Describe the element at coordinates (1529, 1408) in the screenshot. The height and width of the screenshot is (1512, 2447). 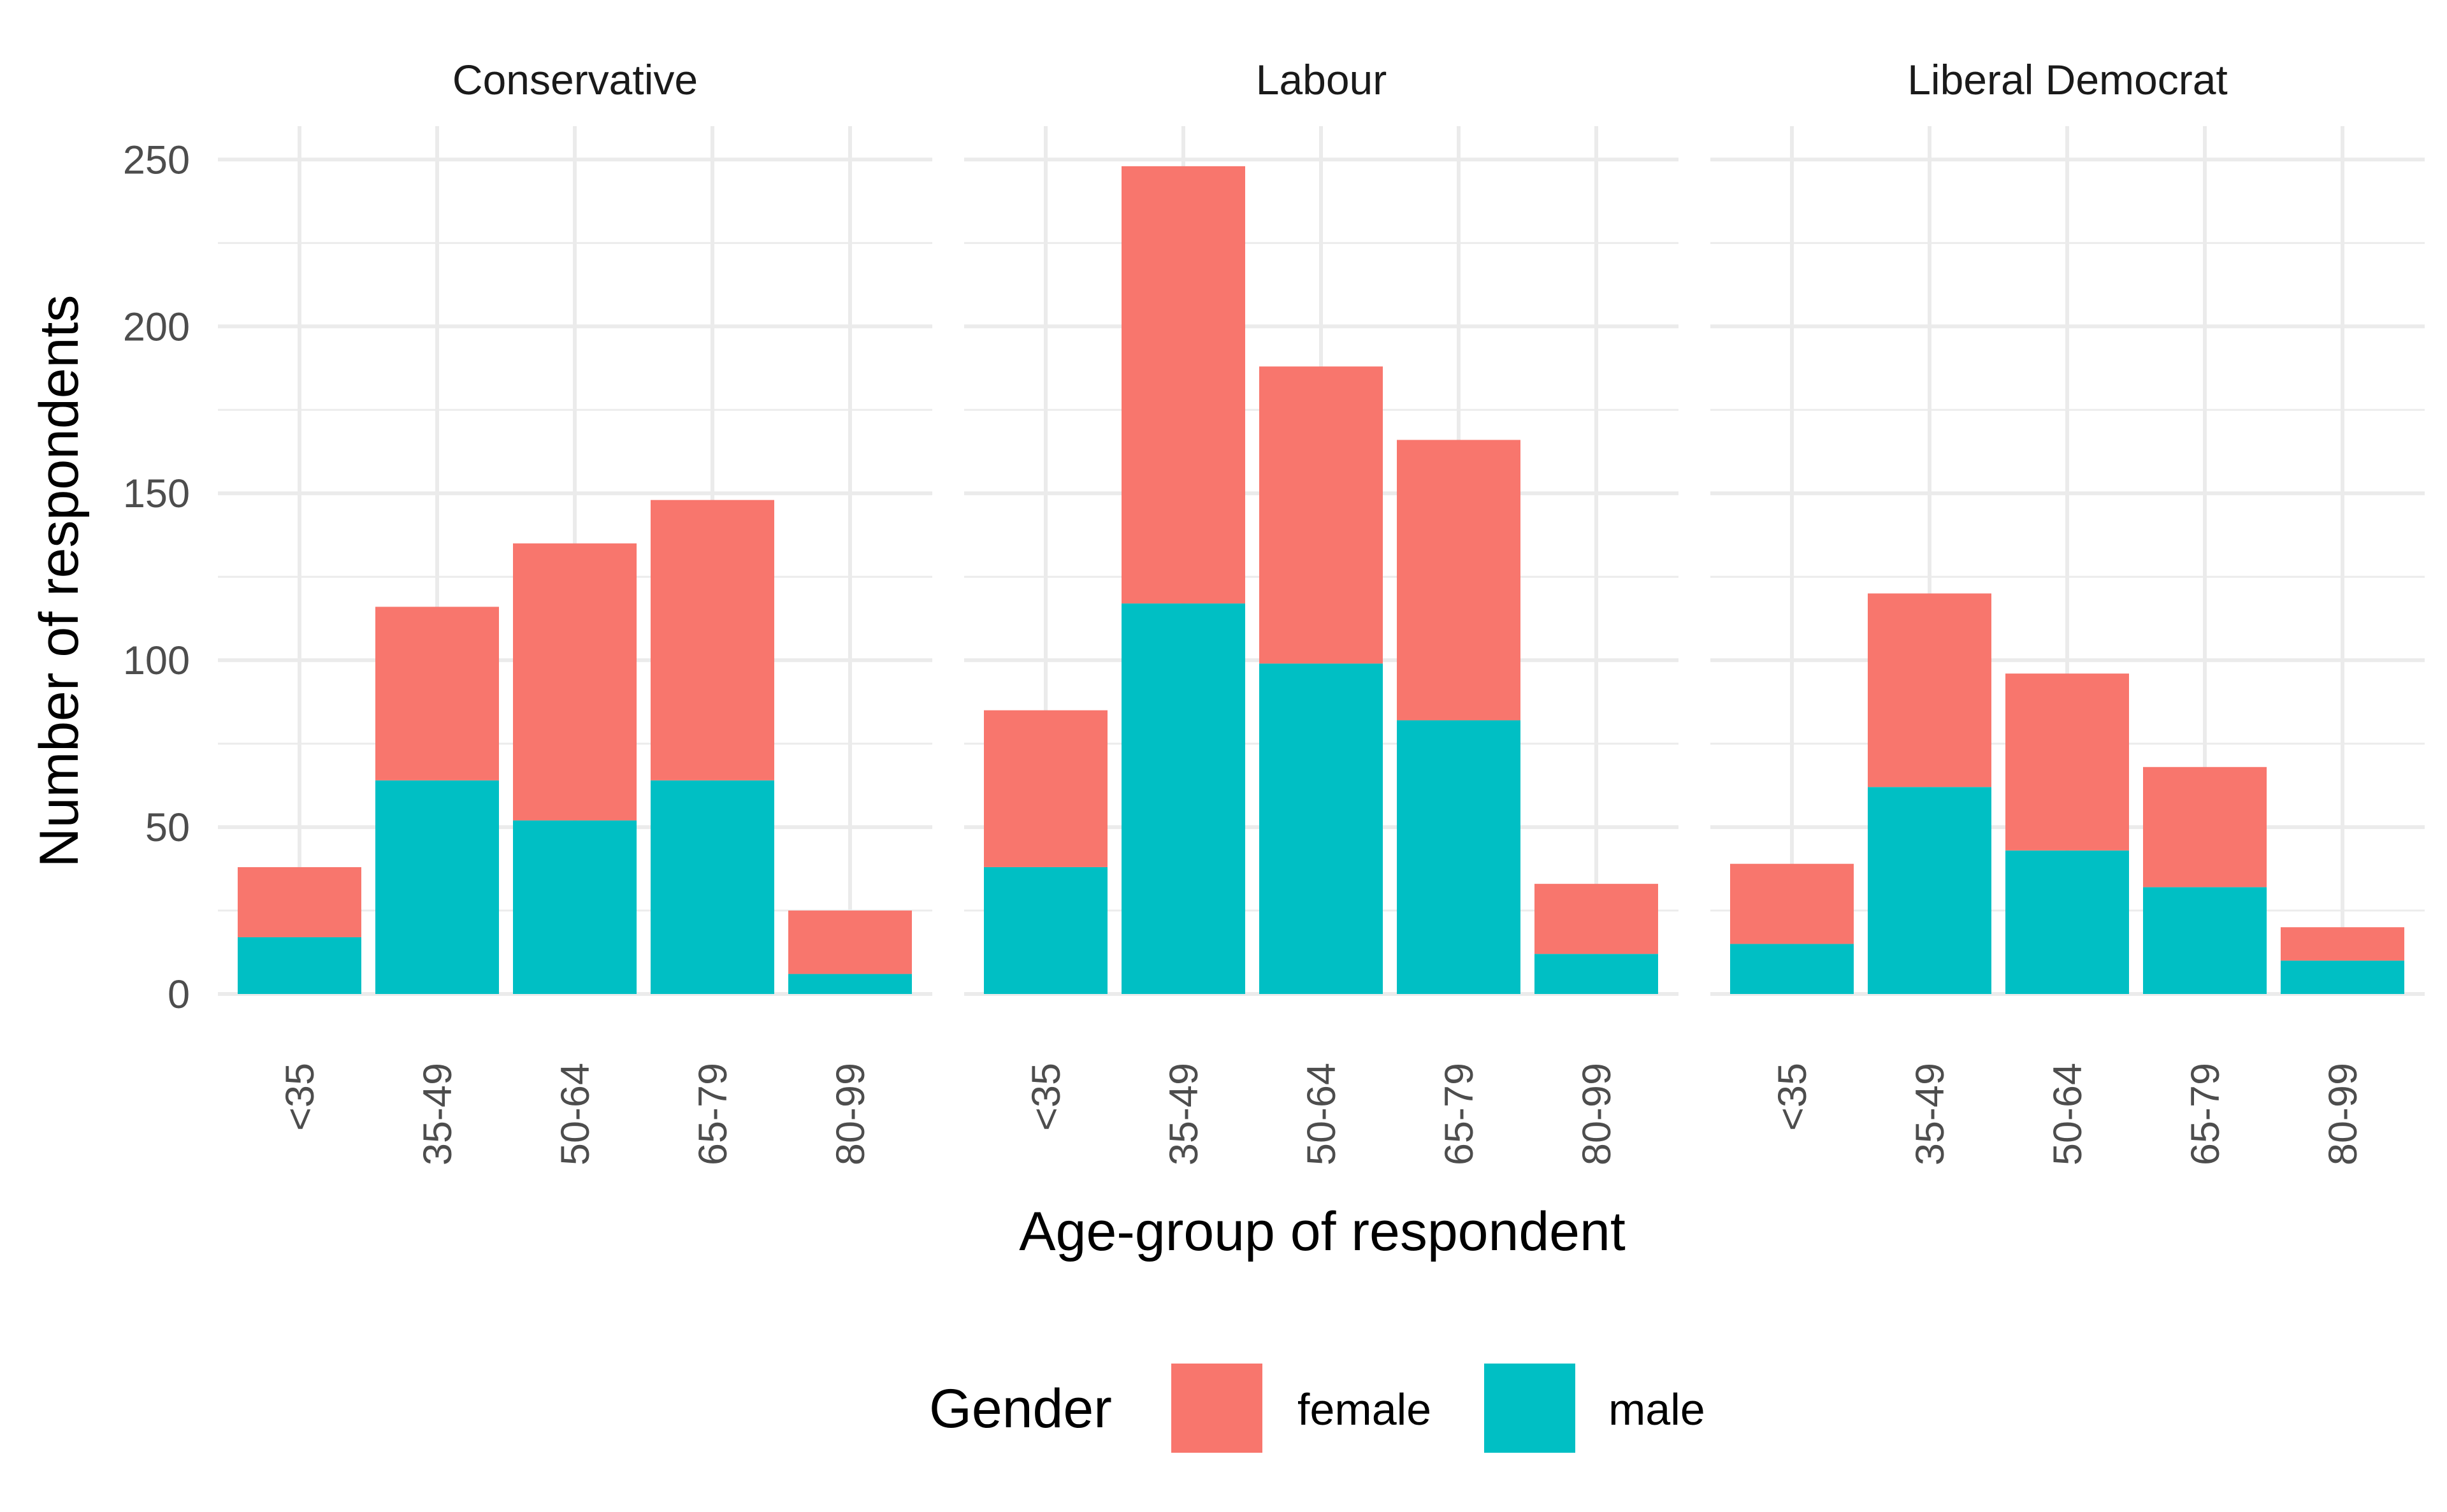
I see `legend-swatch-male` at that location.